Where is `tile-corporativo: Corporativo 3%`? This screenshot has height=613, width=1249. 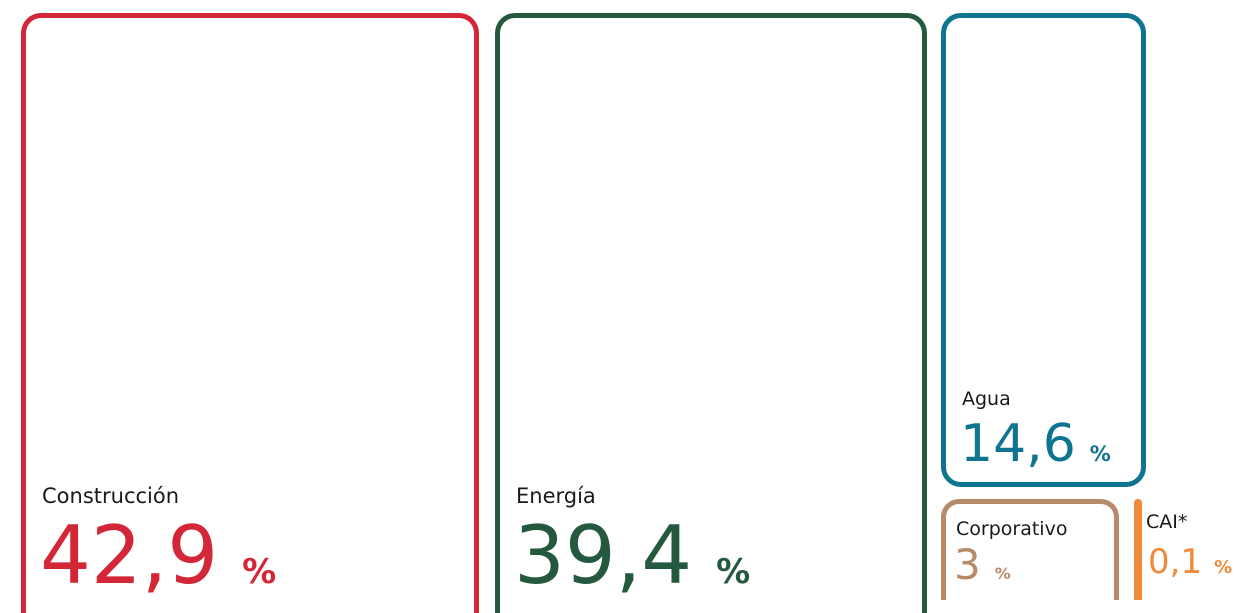
tile-corporativo: Corporativo 3% is located at coordinates (1030, 549).